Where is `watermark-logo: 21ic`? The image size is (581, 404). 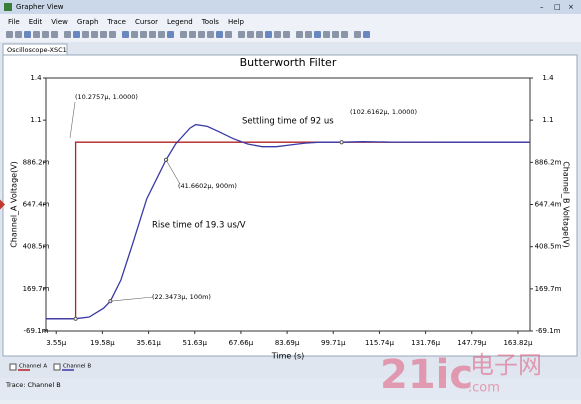
watermark-logo: 21ic is located at coordinates (426, 375).